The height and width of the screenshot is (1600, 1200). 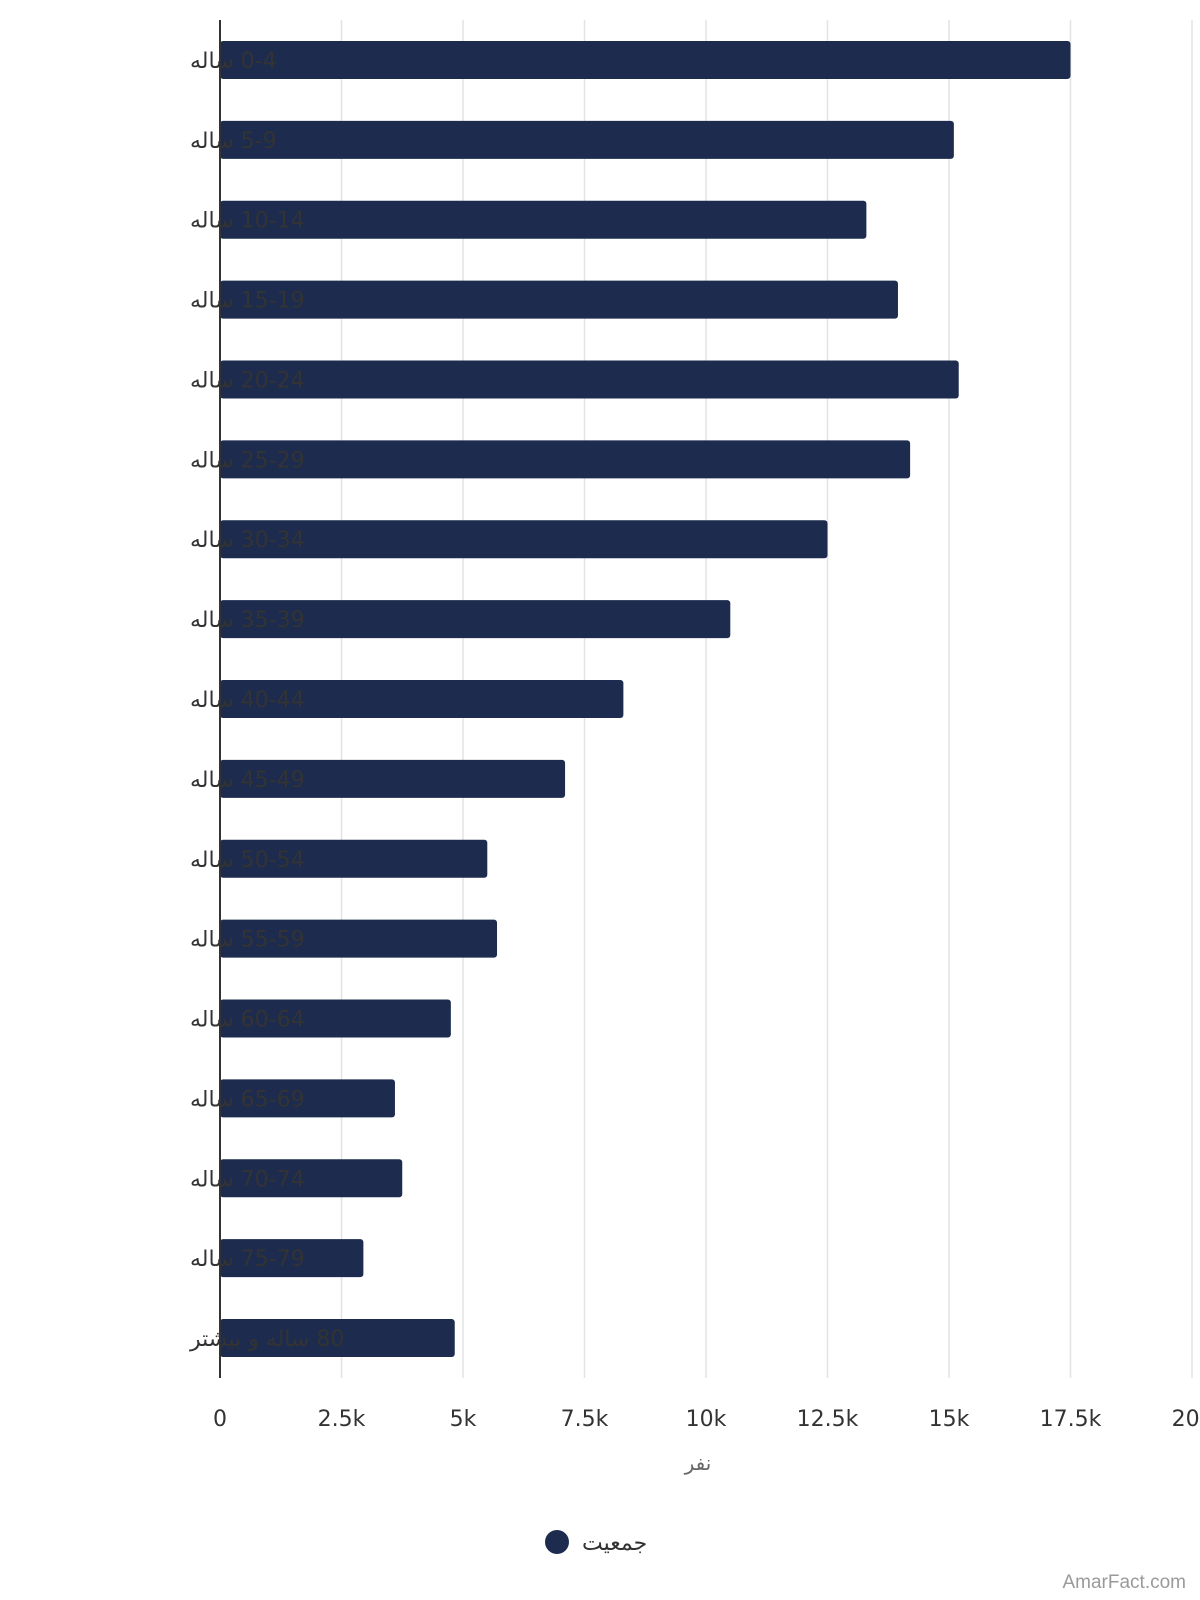 I want to click on x-tick-labels: 0 2.5k 5k 7.5k 10k 12.5k 15k 17.5k 20k, so click(x=706, y=1419).